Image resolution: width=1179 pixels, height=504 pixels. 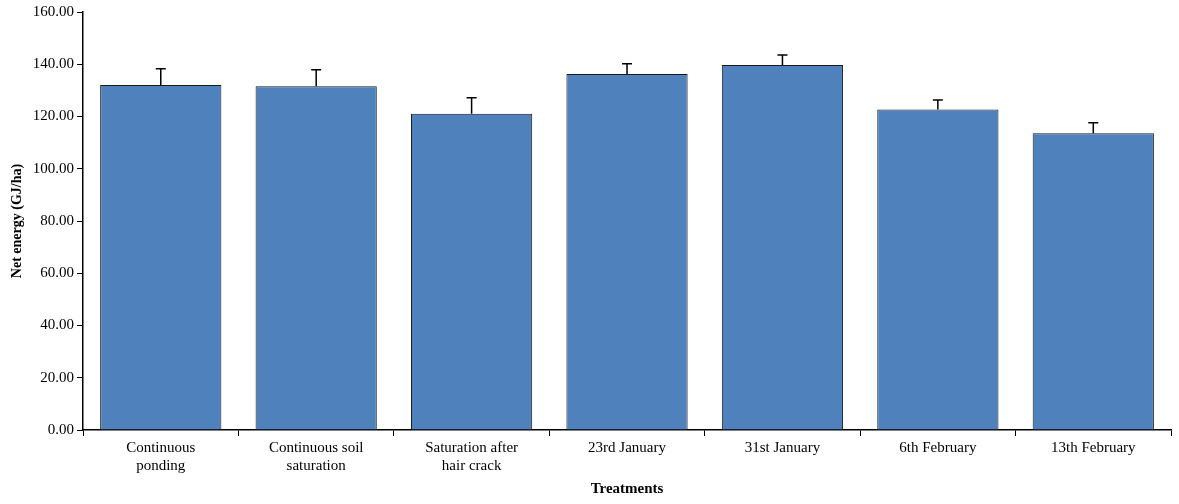 What do you see at coordinates (53, 115) in the screenshot?
I see `y-tick-label: 120.00` at bounding box center [53, 115].